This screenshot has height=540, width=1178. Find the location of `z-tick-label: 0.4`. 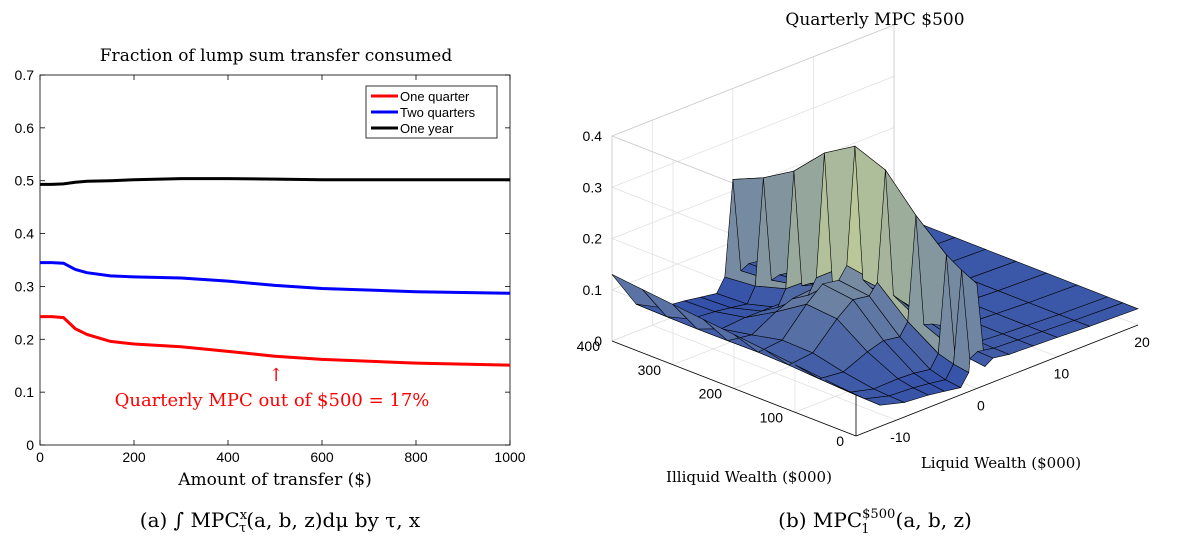

z-tick-label: 0.4 is located at coordinates (593, 136).